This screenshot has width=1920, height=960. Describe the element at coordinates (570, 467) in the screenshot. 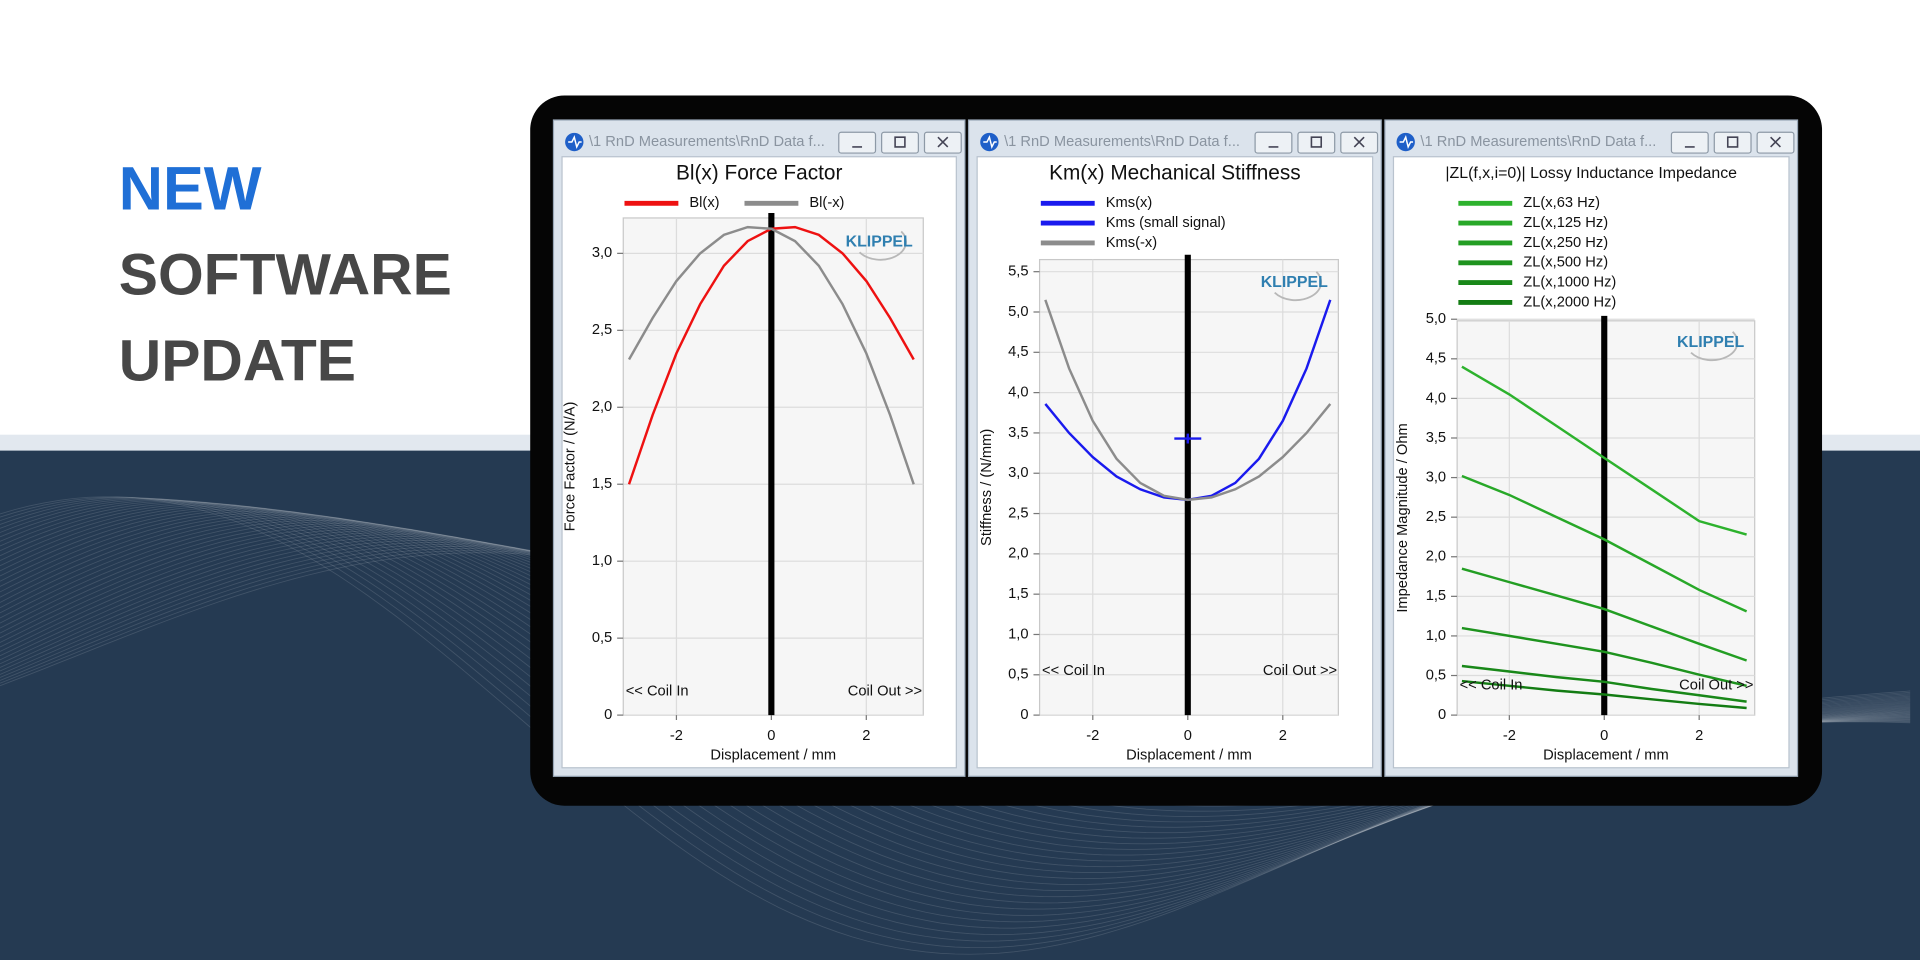

I see `y-axis-label: Force Factor / (N/A)` at that location.